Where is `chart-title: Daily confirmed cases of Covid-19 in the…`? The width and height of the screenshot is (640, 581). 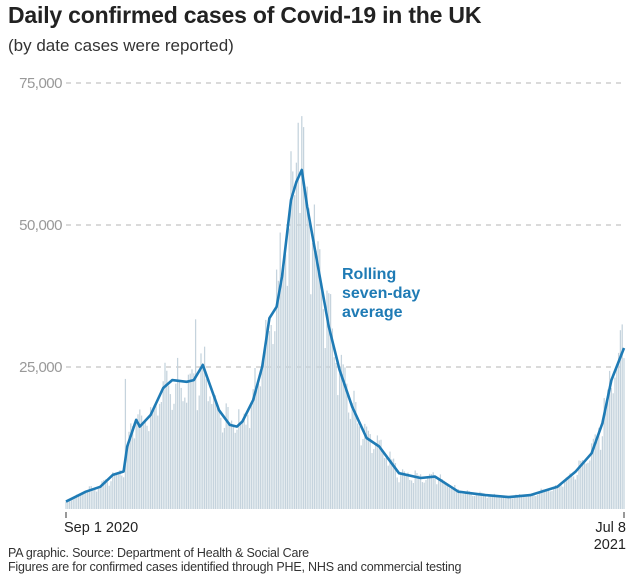
chart-title: Daily confirmed cases of Covid-19 in the… is located at coordinates (245, 15).